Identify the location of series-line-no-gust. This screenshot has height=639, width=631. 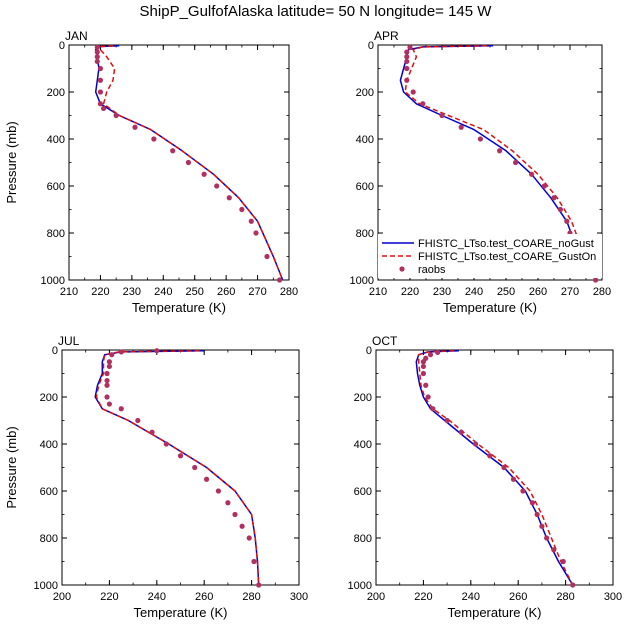
(177, 467).